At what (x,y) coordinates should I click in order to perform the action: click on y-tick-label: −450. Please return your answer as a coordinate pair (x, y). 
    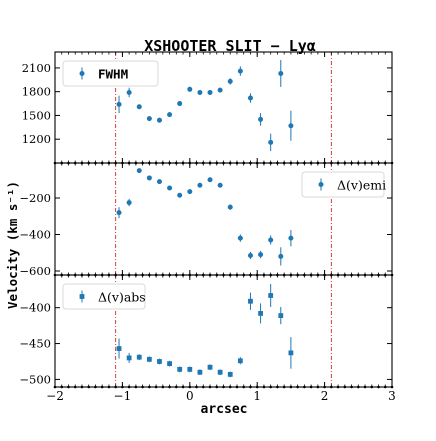
    Looking at the image, I should click on (35, 344).